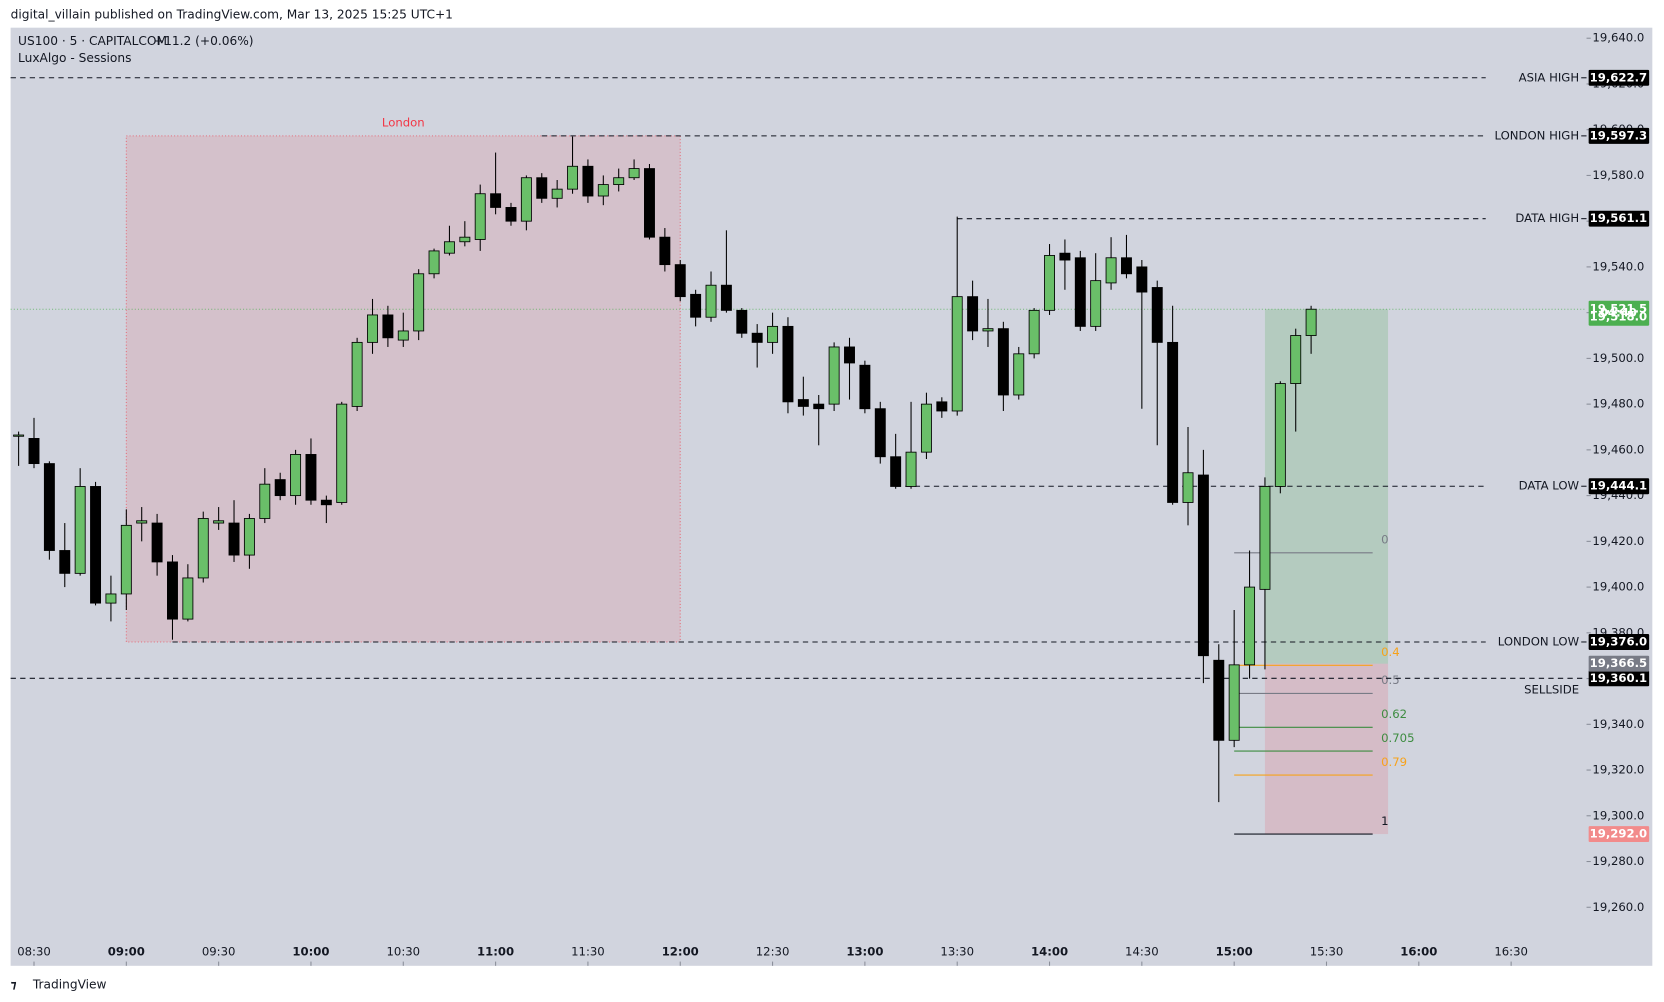 The image size is (1664, 1002). I want to click on y-tick-label: 19,480.0, so click(1618, 404).